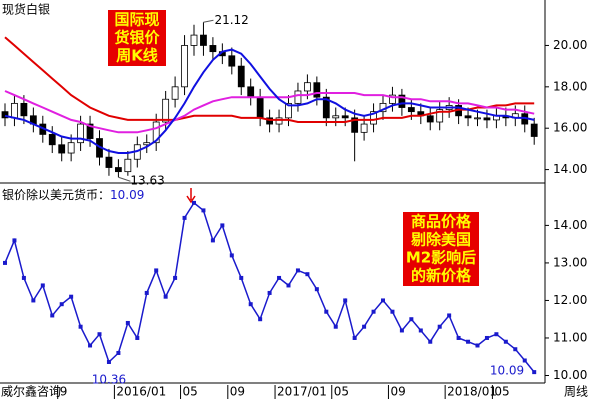 The image size is (600, 400). Describe the element at coordinates (136, 20) in the screenshot. I see `badge-line: 国际现` at that location.